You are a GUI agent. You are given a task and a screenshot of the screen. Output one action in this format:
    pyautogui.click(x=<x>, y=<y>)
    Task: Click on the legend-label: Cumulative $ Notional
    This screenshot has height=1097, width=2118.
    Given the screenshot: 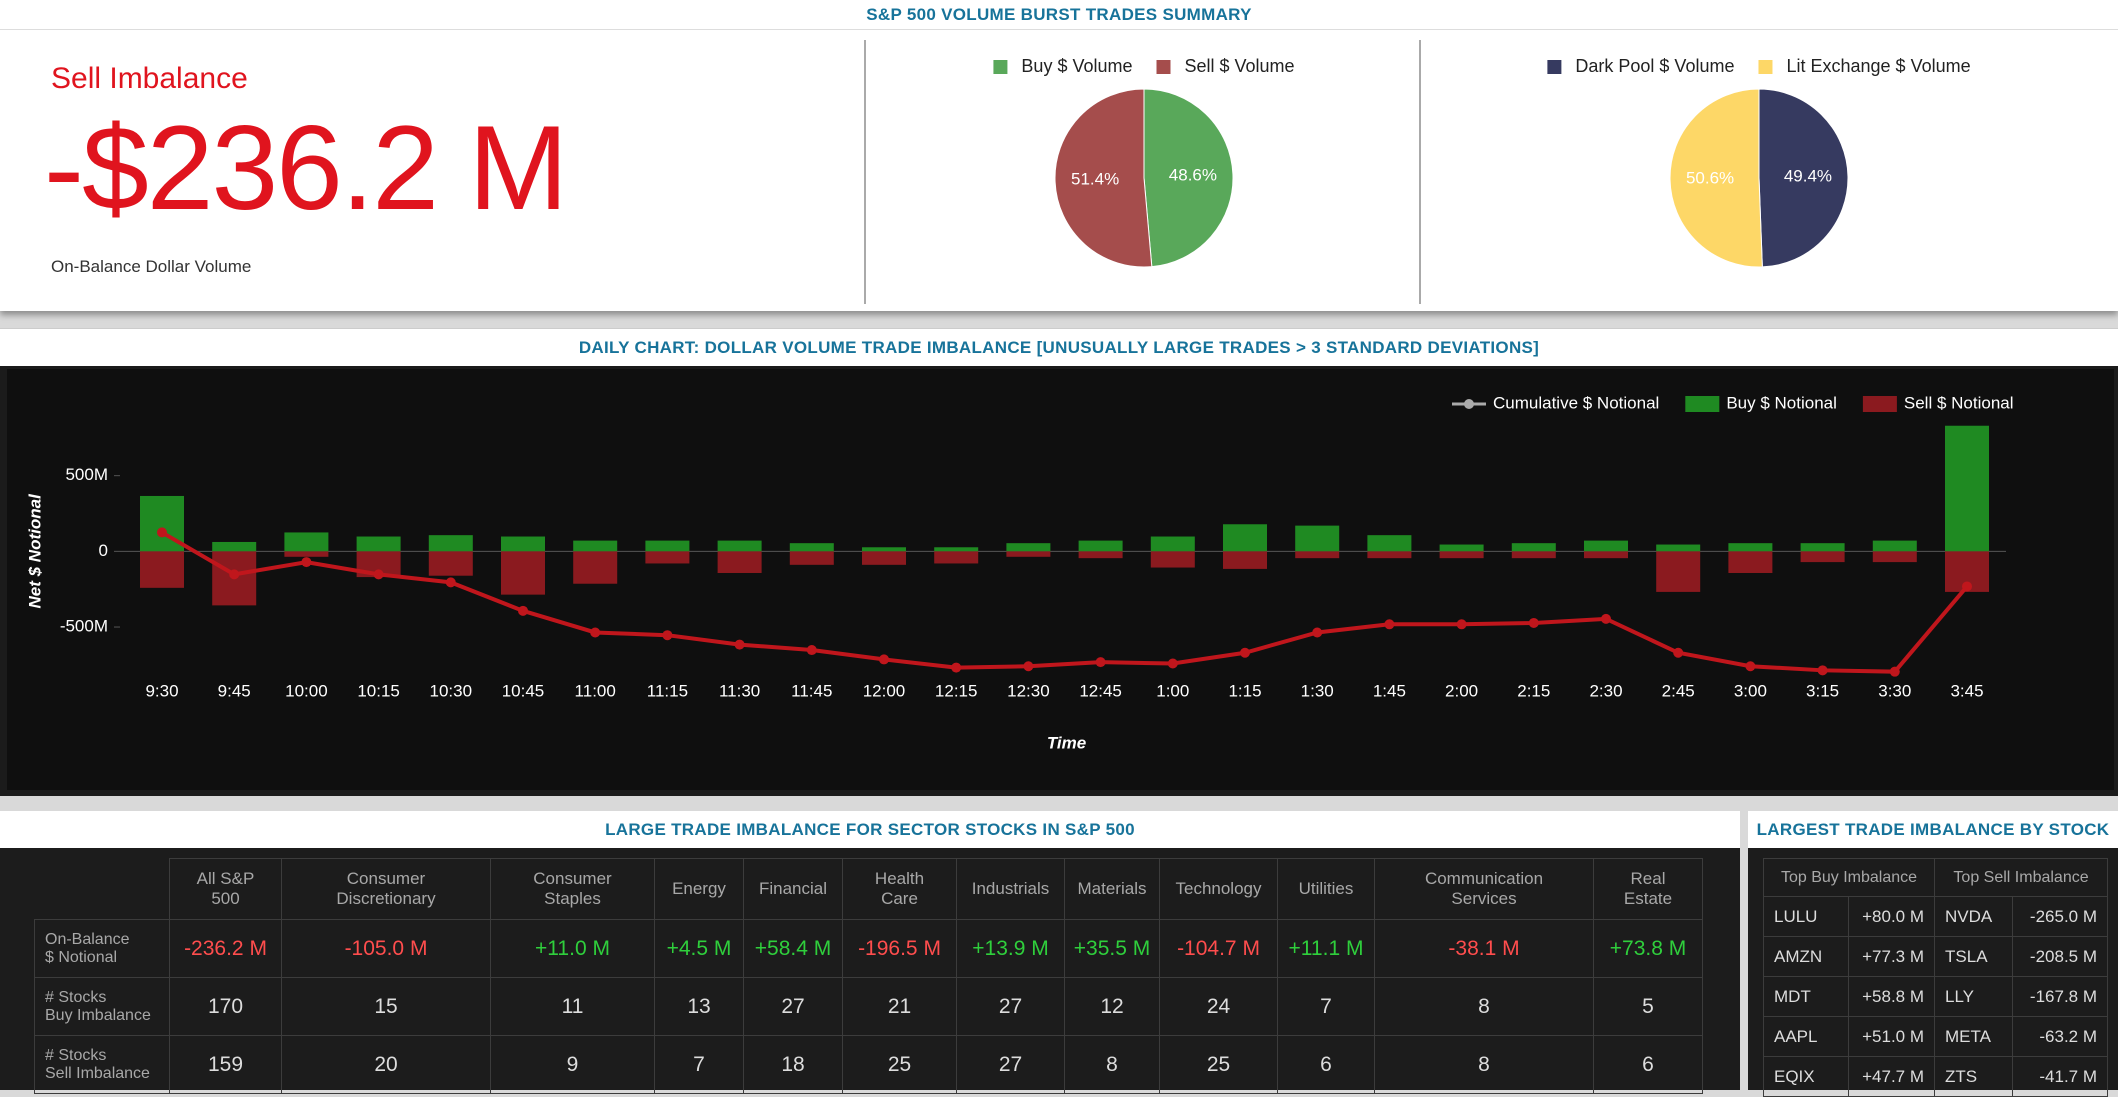 What is the action you would take?
    pyautogui.click(x=1576, y=402)
    